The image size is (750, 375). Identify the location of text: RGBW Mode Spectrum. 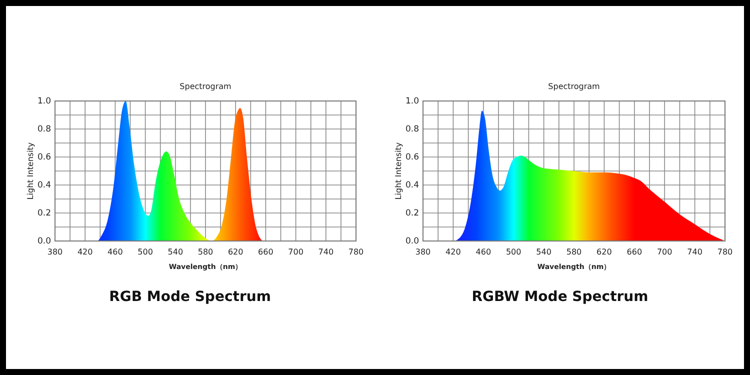
(560, 297).